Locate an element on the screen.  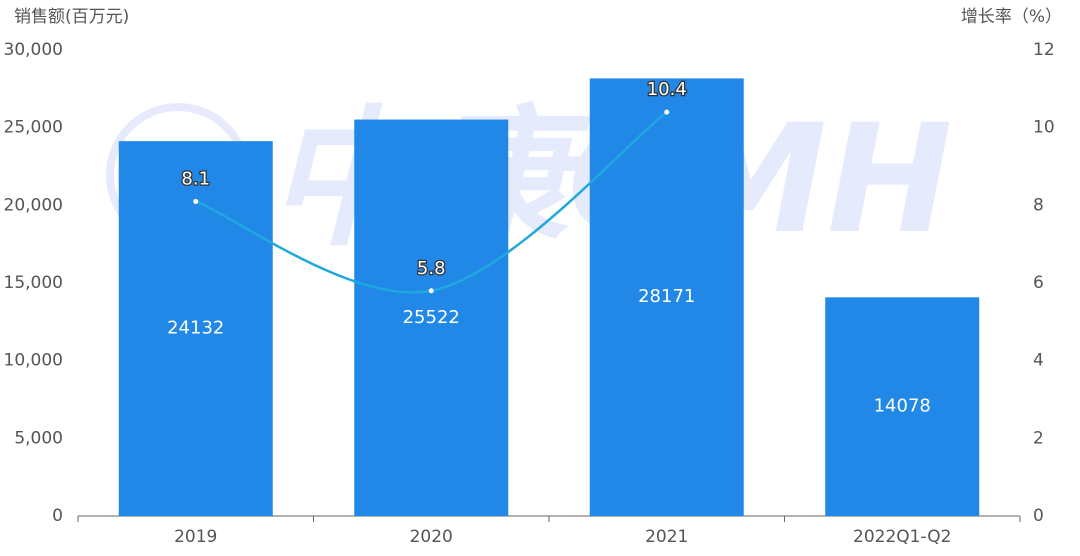
y2-tick-label: 8 is located at coordinates (1038, 205).